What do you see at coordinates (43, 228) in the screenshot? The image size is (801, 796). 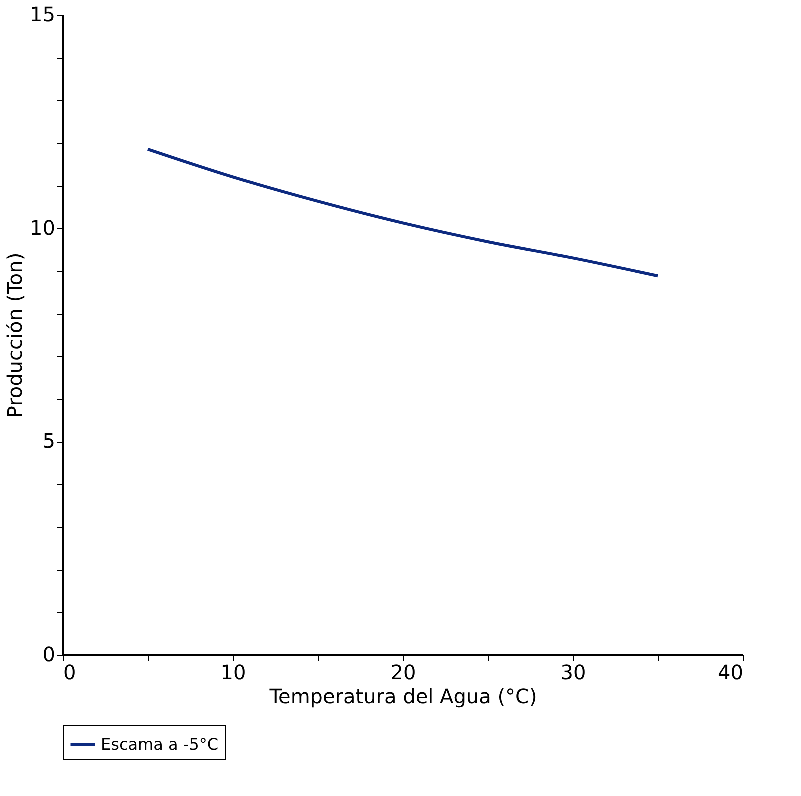 I see `y-tick-label: 10` at bounding box center [43, 228].